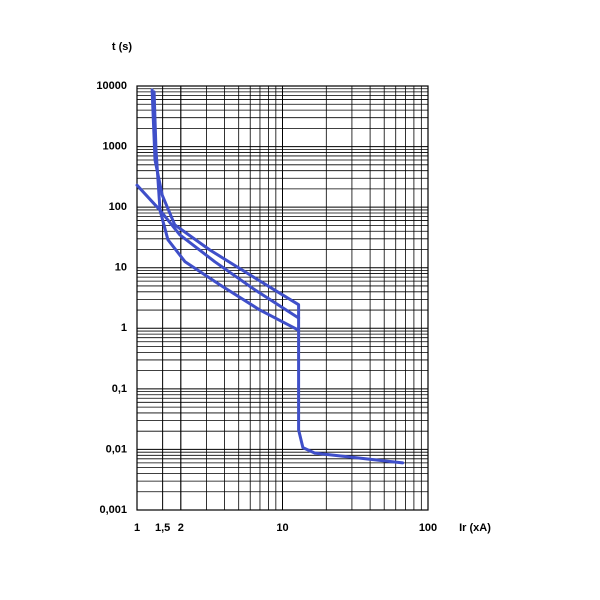 The image size is (600, 600). I want to click on x-tick-label: 1, so click(137, 528).